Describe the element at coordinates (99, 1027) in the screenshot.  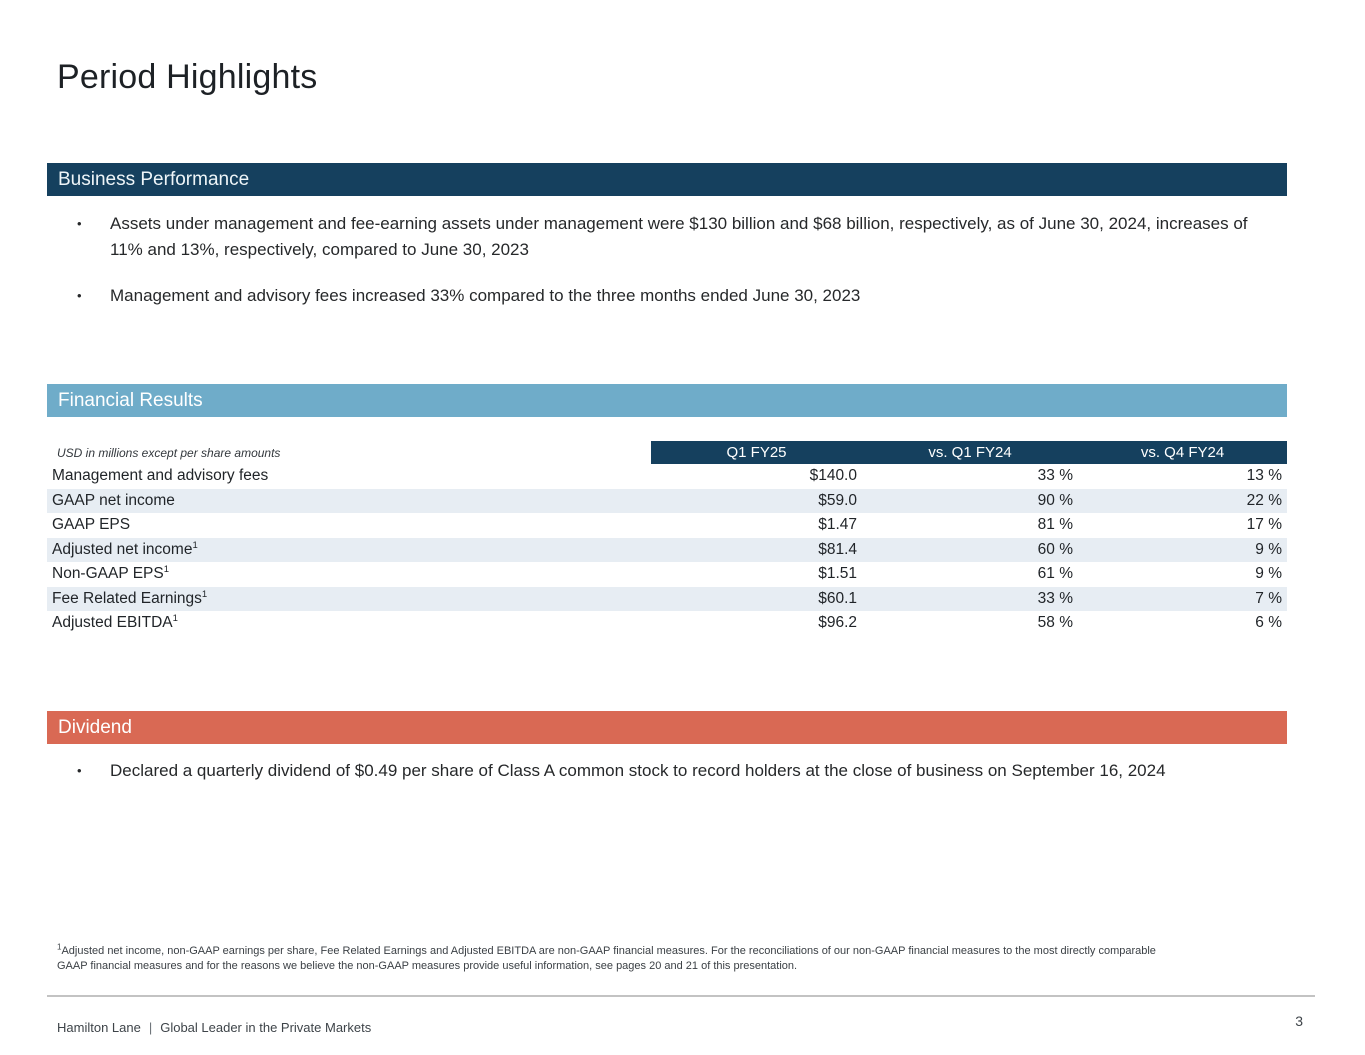
I see `footer-brand: Hamilton Lane` at that location.